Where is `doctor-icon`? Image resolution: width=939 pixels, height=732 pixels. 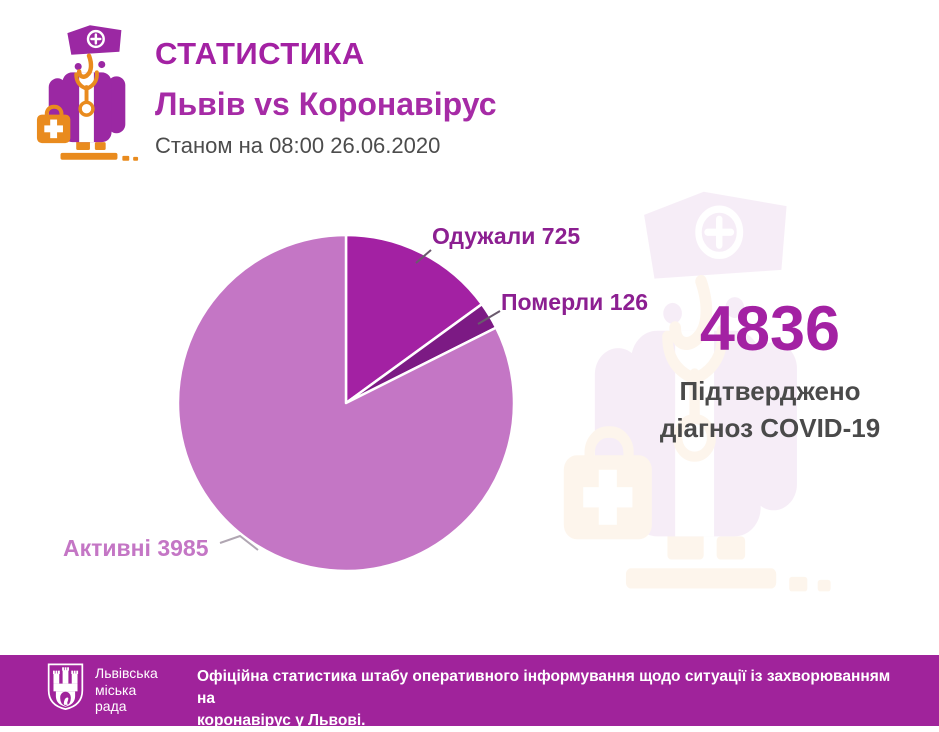 doctor-icon is located at coordinates (88, 93).